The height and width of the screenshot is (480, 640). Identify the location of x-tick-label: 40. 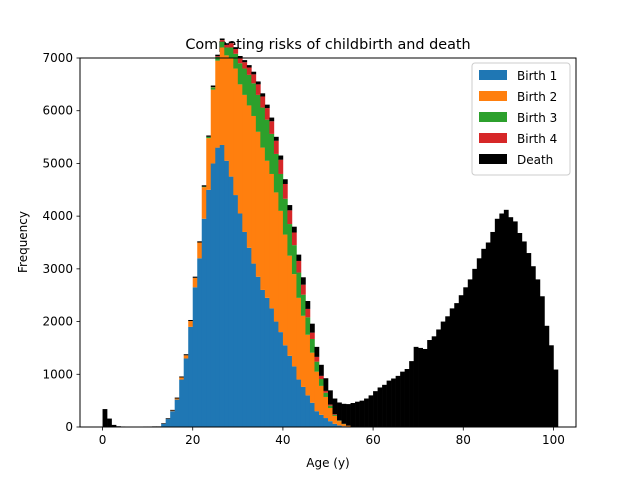
(282, 440).